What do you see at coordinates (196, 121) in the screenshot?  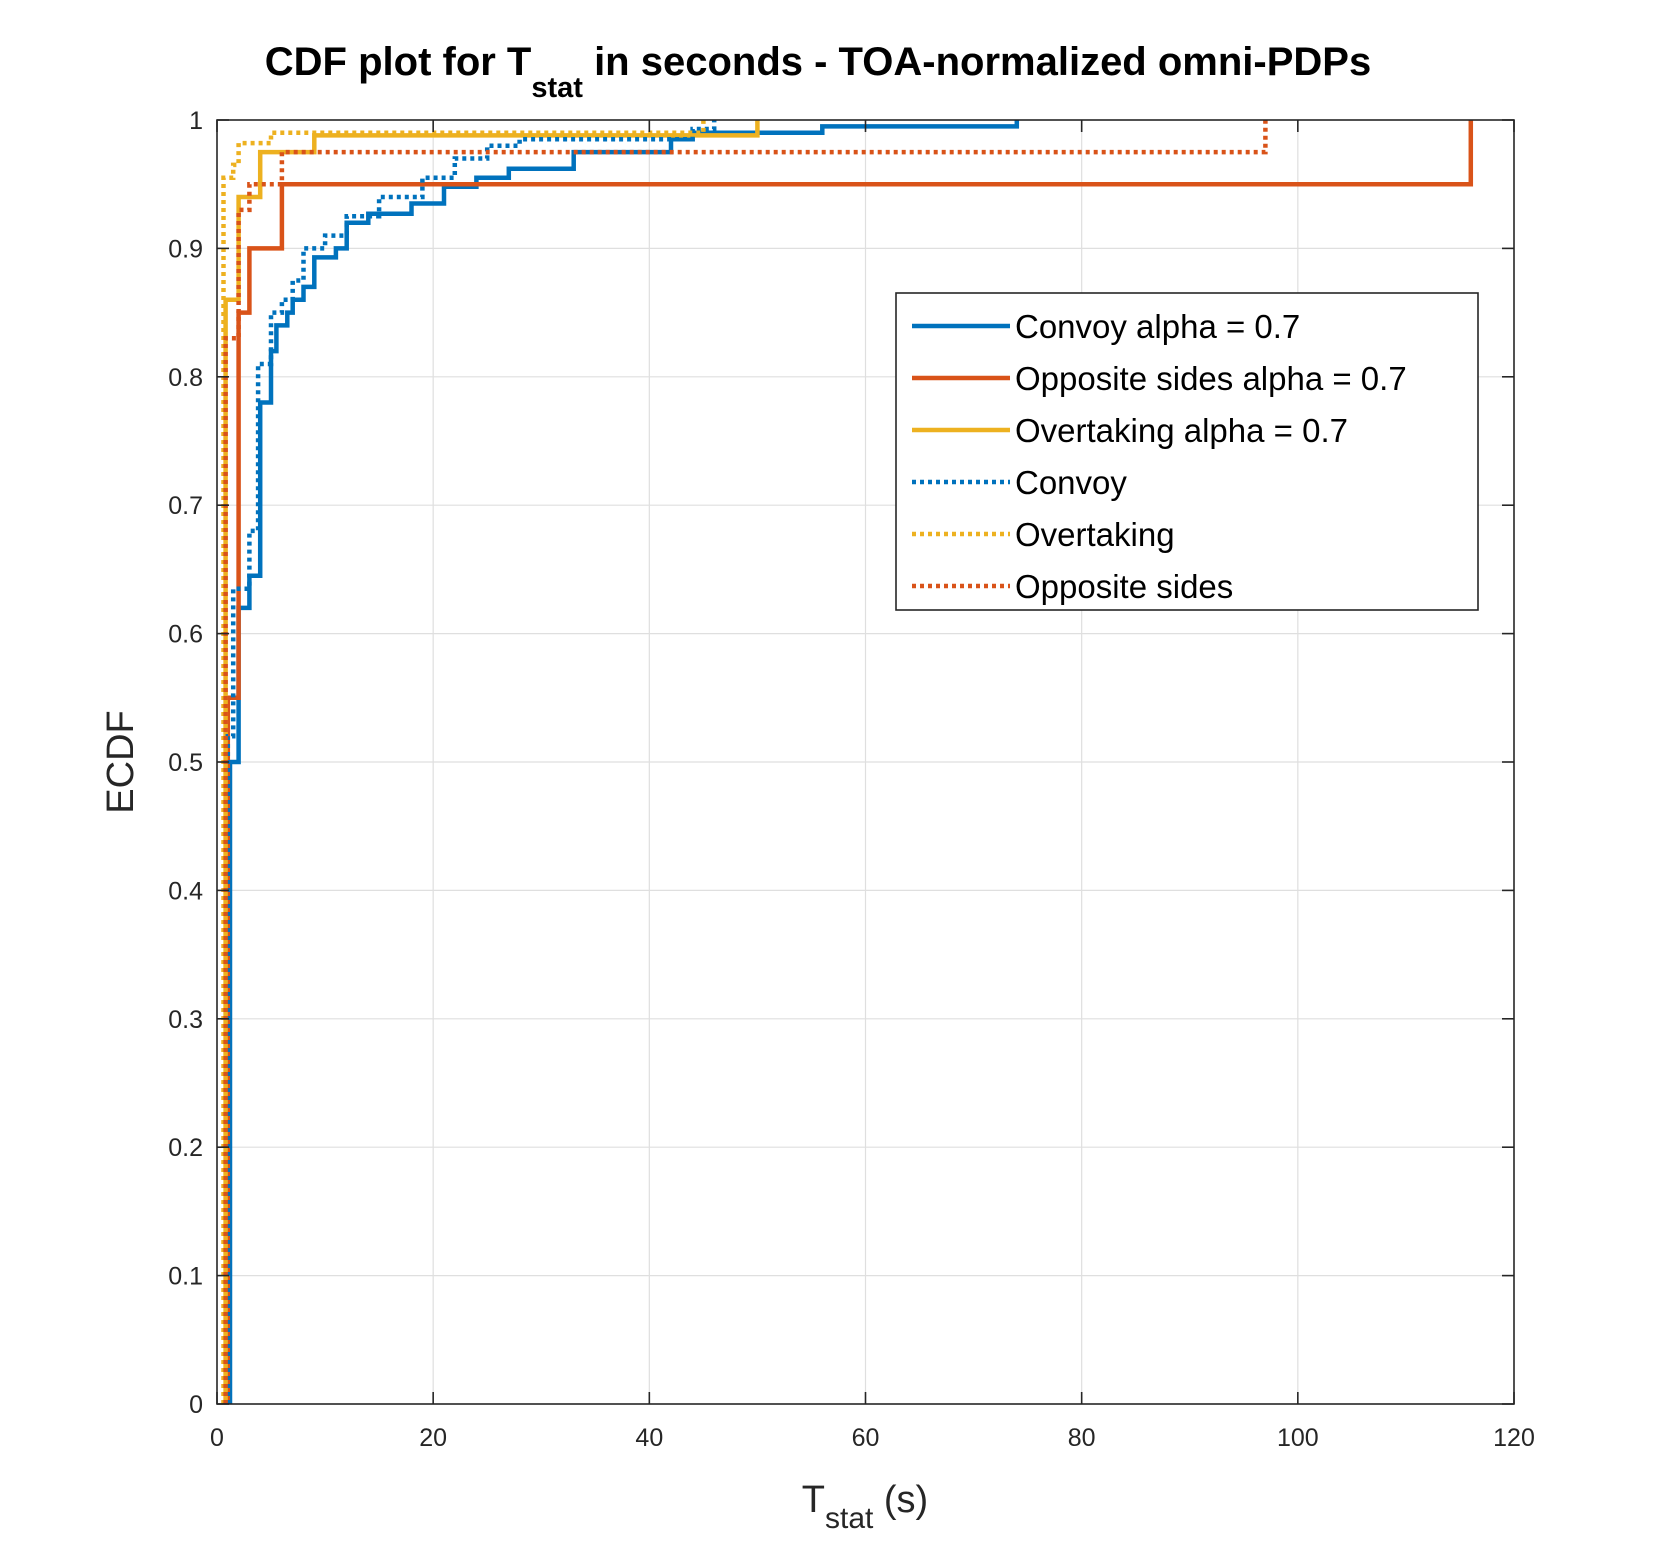 I see `y-tick-label: 1` at bounding box center [196, 121].